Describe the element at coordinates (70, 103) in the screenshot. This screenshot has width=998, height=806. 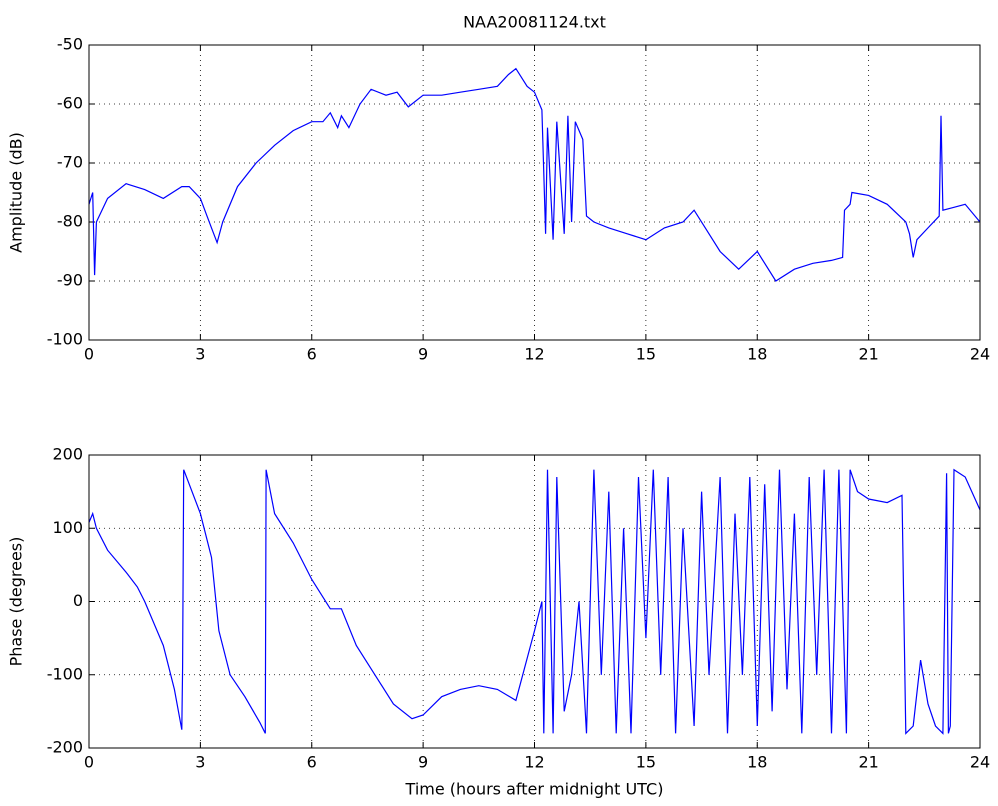
I see `y-tick-label: -60` at that location.